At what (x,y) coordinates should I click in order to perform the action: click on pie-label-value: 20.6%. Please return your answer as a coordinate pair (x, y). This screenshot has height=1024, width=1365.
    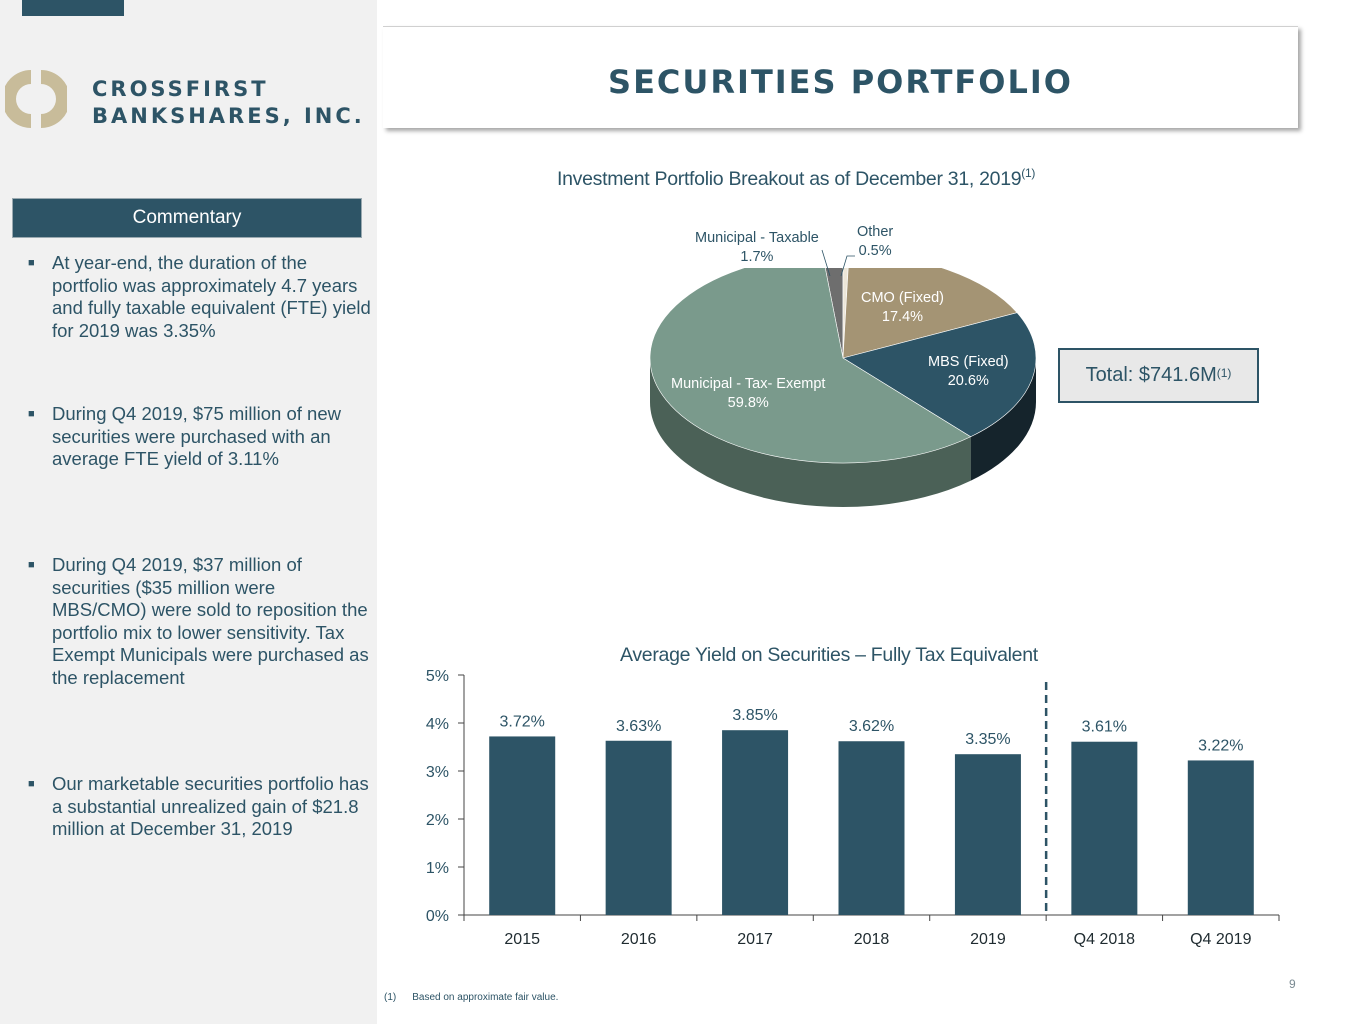
    Looking at the image, I should click on (968, 381).